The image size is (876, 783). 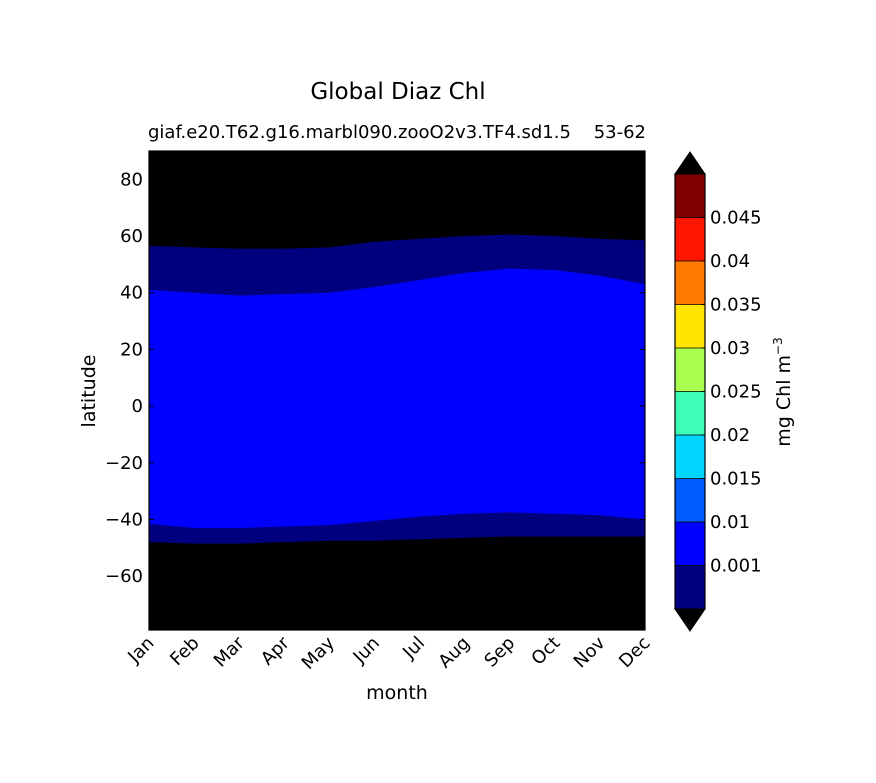 What do you see at coordinates (730, 261) in the screenshot?
I see `colorbar-tick-label: 0.04` at bounding box center [730, 261].